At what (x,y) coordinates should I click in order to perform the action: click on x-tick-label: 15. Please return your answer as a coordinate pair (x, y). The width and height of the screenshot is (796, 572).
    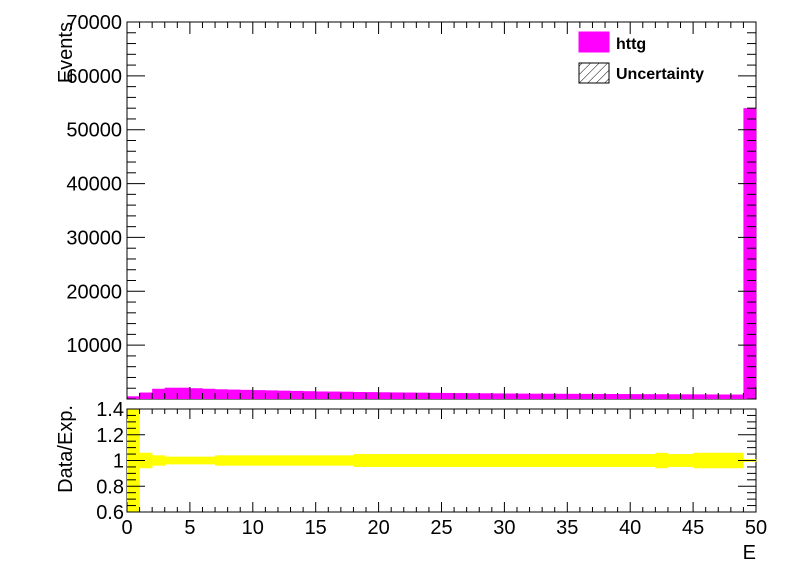
    Looking at the image, I should click on (316, 528).